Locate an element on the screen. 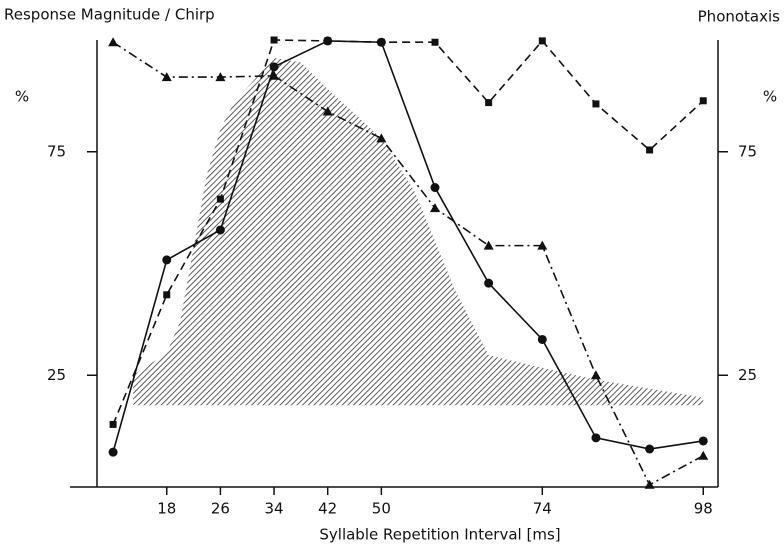  y2-label: % is located at coordinates (770, 97).